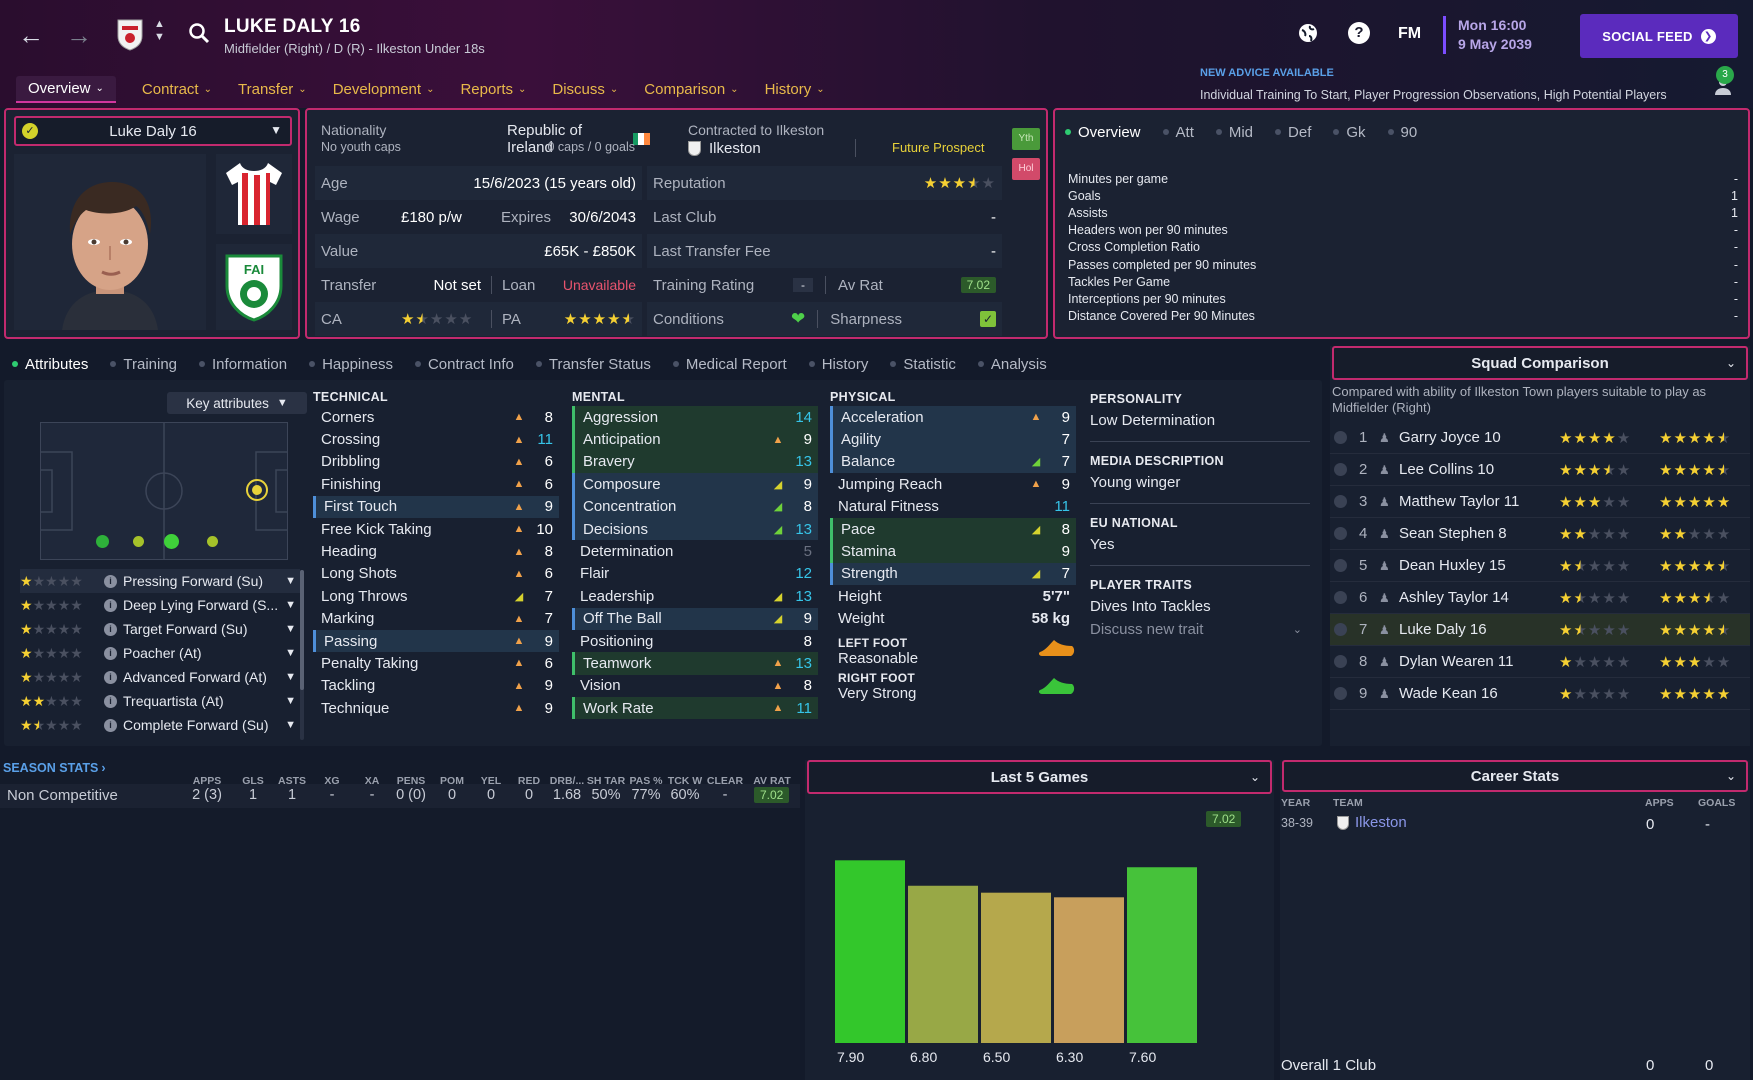 Image resolution: width=1753 pixels, height=1080 pixels. I want to click on role-item: ★★★★★ i Target Forward (Su) ▼, so click(160, 629).